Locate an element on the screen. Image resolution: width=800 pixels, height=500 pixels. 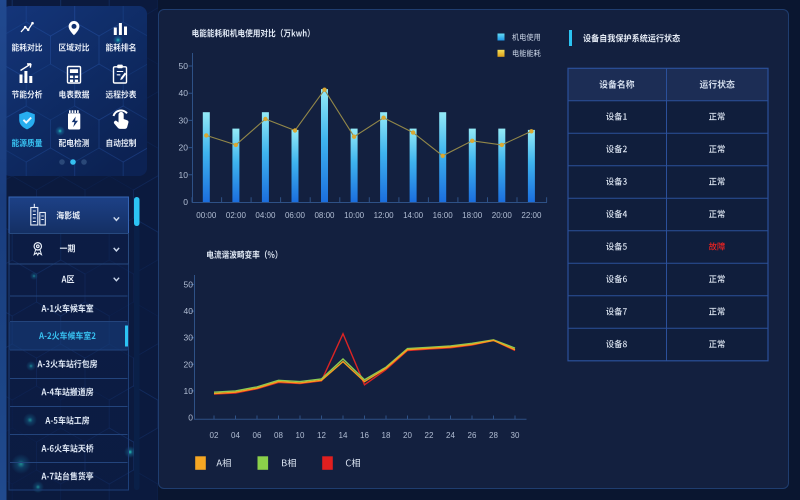
svg-text: 22:00 is located at coordinates (531, 215).